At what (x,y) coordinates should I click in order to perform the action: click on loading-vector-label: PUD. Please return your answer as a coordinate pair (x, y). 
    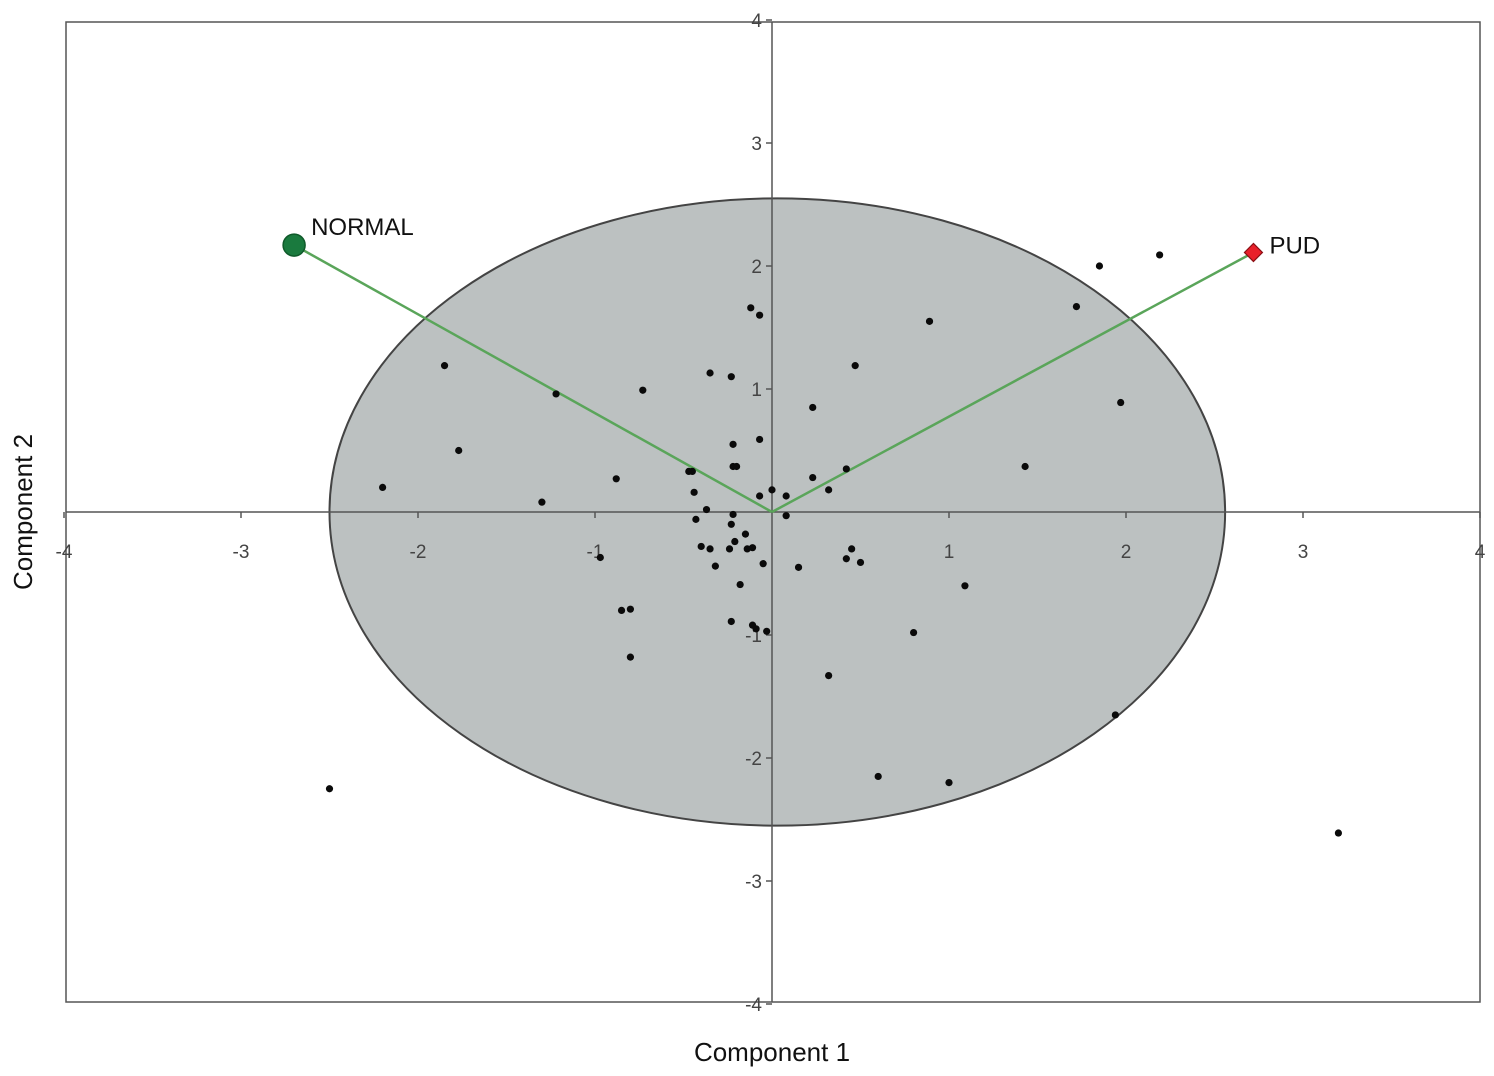
    Looking at the image, I should click on (1294, 245).